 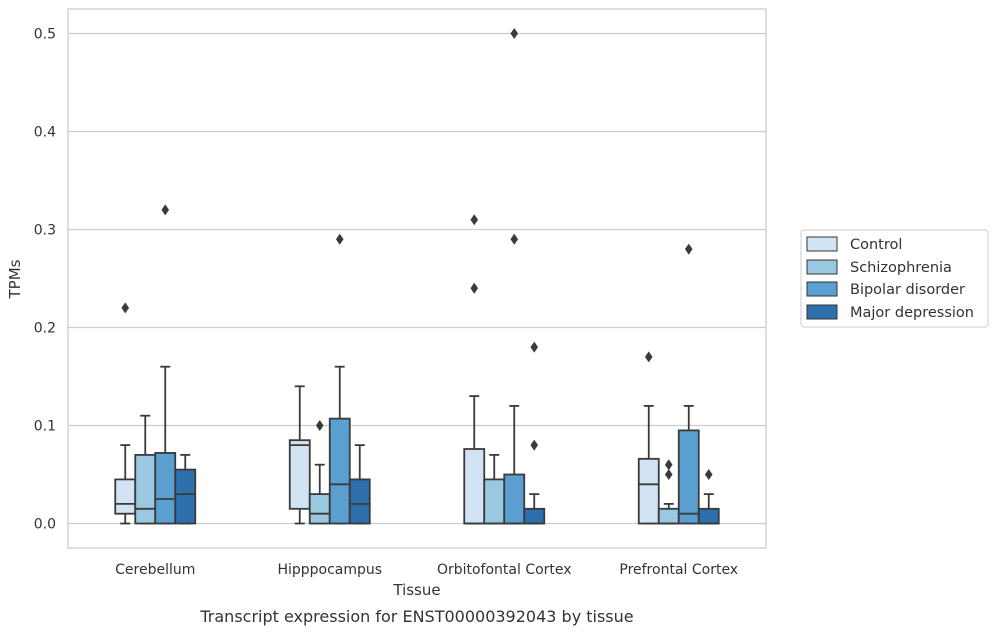 I want to click on x-tick-label: Hipppocampus, so click(x=329, y=570).